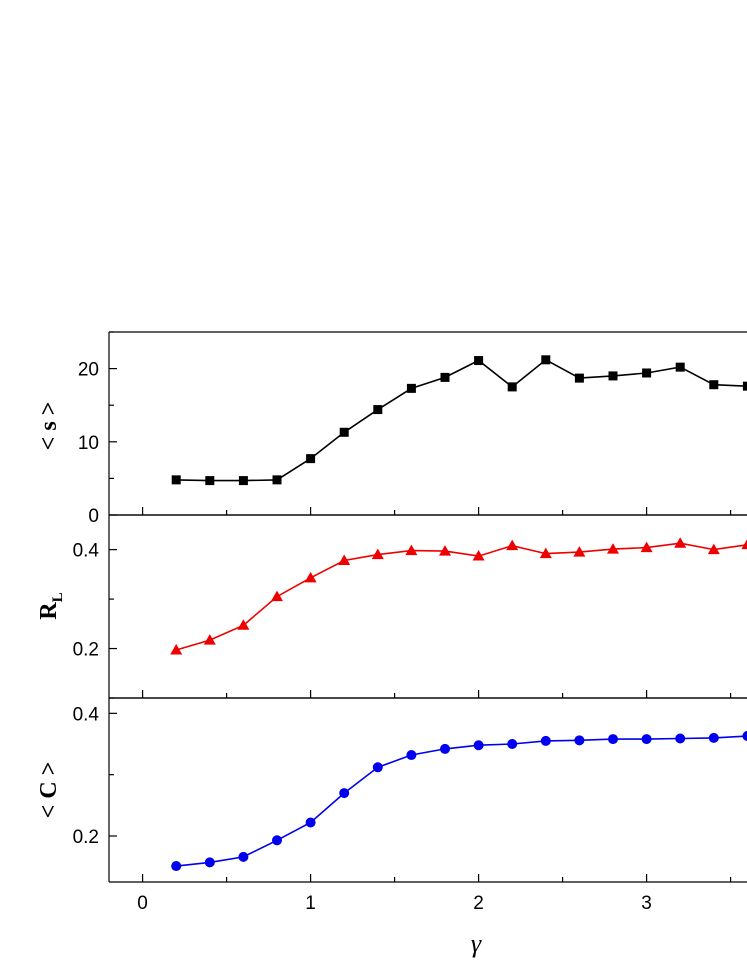 Image resolution: width=747 pixels, height=967 pixels. I want to click on x-tick-label: 2, so click(478, 903).